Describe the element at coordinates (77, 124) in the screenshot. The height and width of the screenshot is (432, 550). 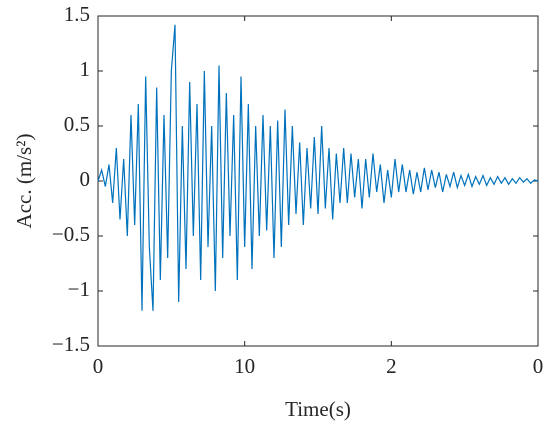
I see `y-tick-label: 0.5` at that location.